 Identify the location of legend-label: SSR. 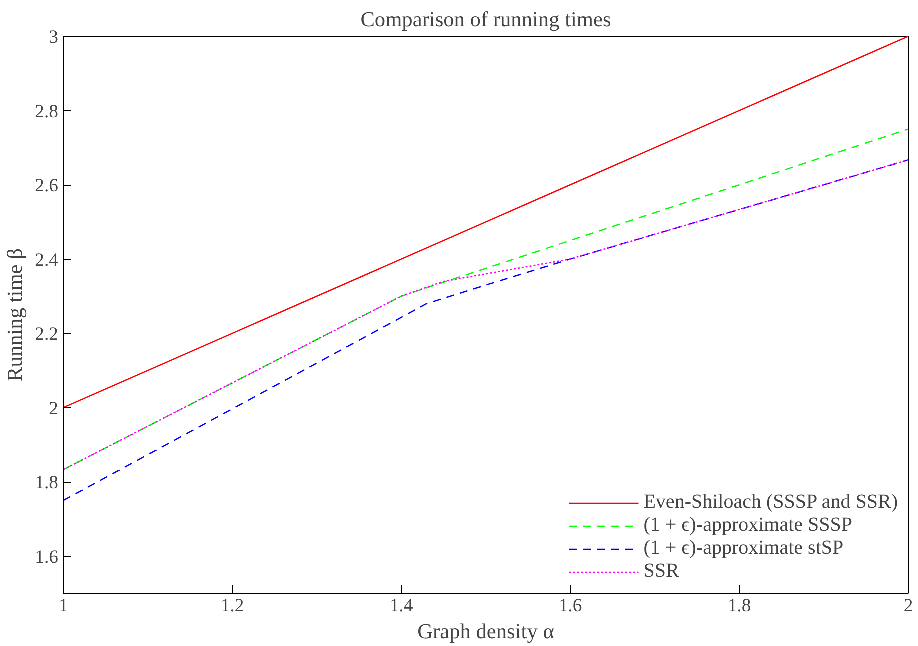
(662, 571).